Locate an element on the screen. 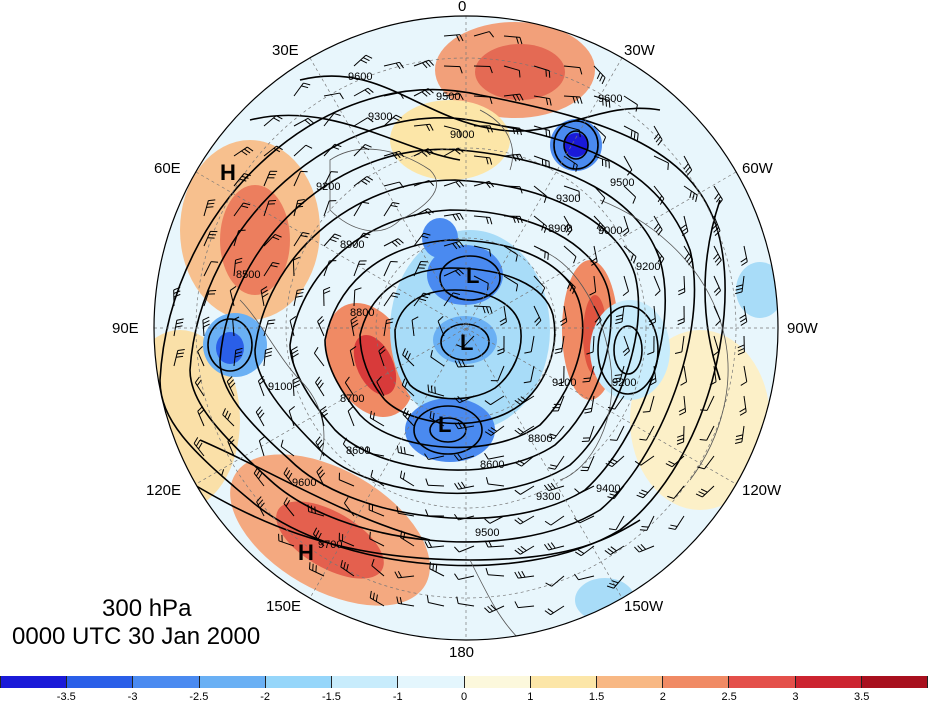  longitude-label-120w: 120W is located at coordinates (761, 490).